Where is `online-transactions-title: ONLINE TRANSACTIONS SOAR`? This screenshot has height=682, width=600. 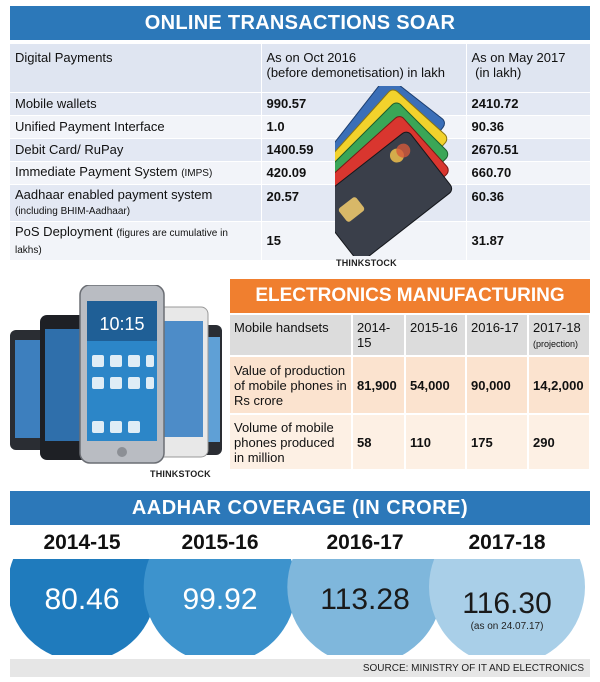 online-transactions-title: ONLINE TRANSACTIONS SOAR is located at coordinates (300, 22).